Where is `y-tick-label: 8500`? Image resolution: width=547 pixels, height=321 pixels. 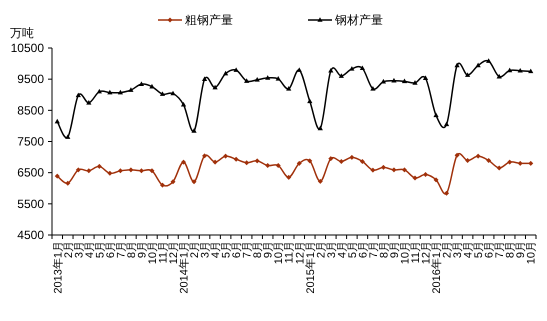
y-tick-label: 8500 is located at coordinates (30, 110).